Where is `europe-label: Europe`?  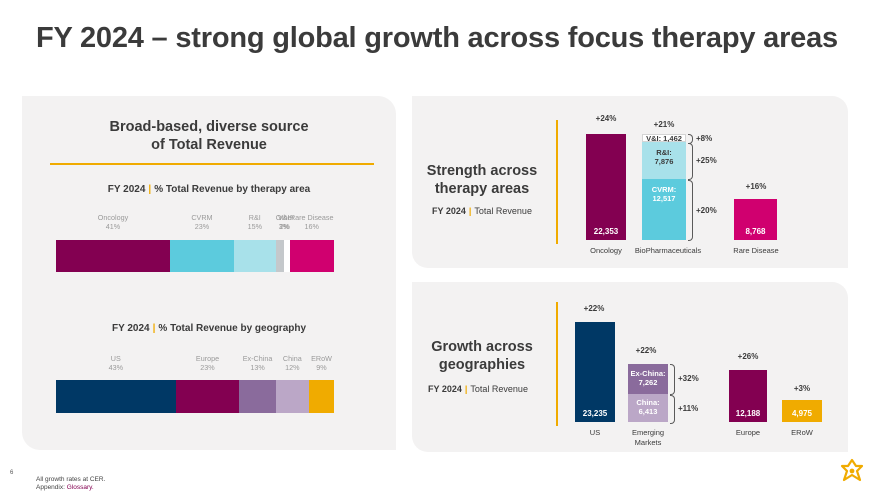 europe-label: Europe is located at coordinates (748, 432).